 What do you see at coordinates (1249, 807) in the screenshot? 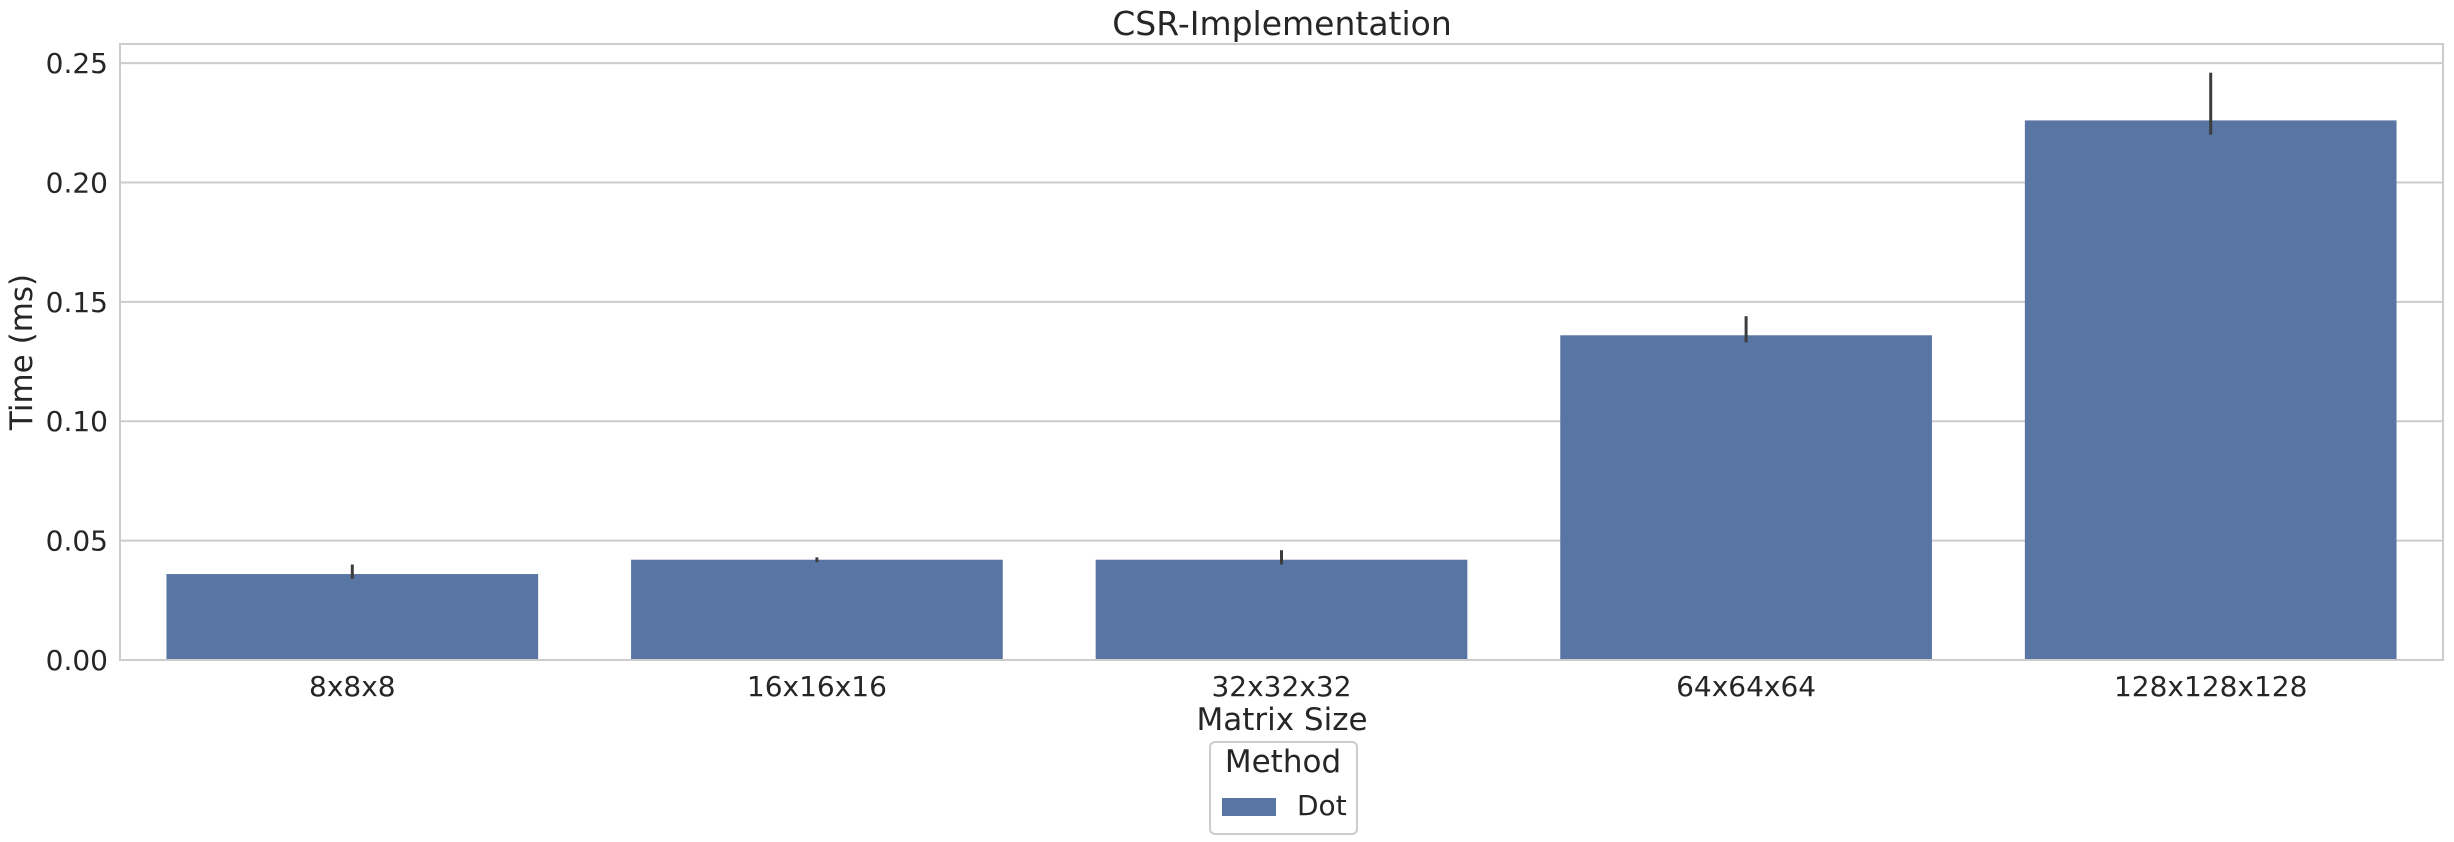
I see `legend-swatch-dot` at bounding box center [1249, 807].